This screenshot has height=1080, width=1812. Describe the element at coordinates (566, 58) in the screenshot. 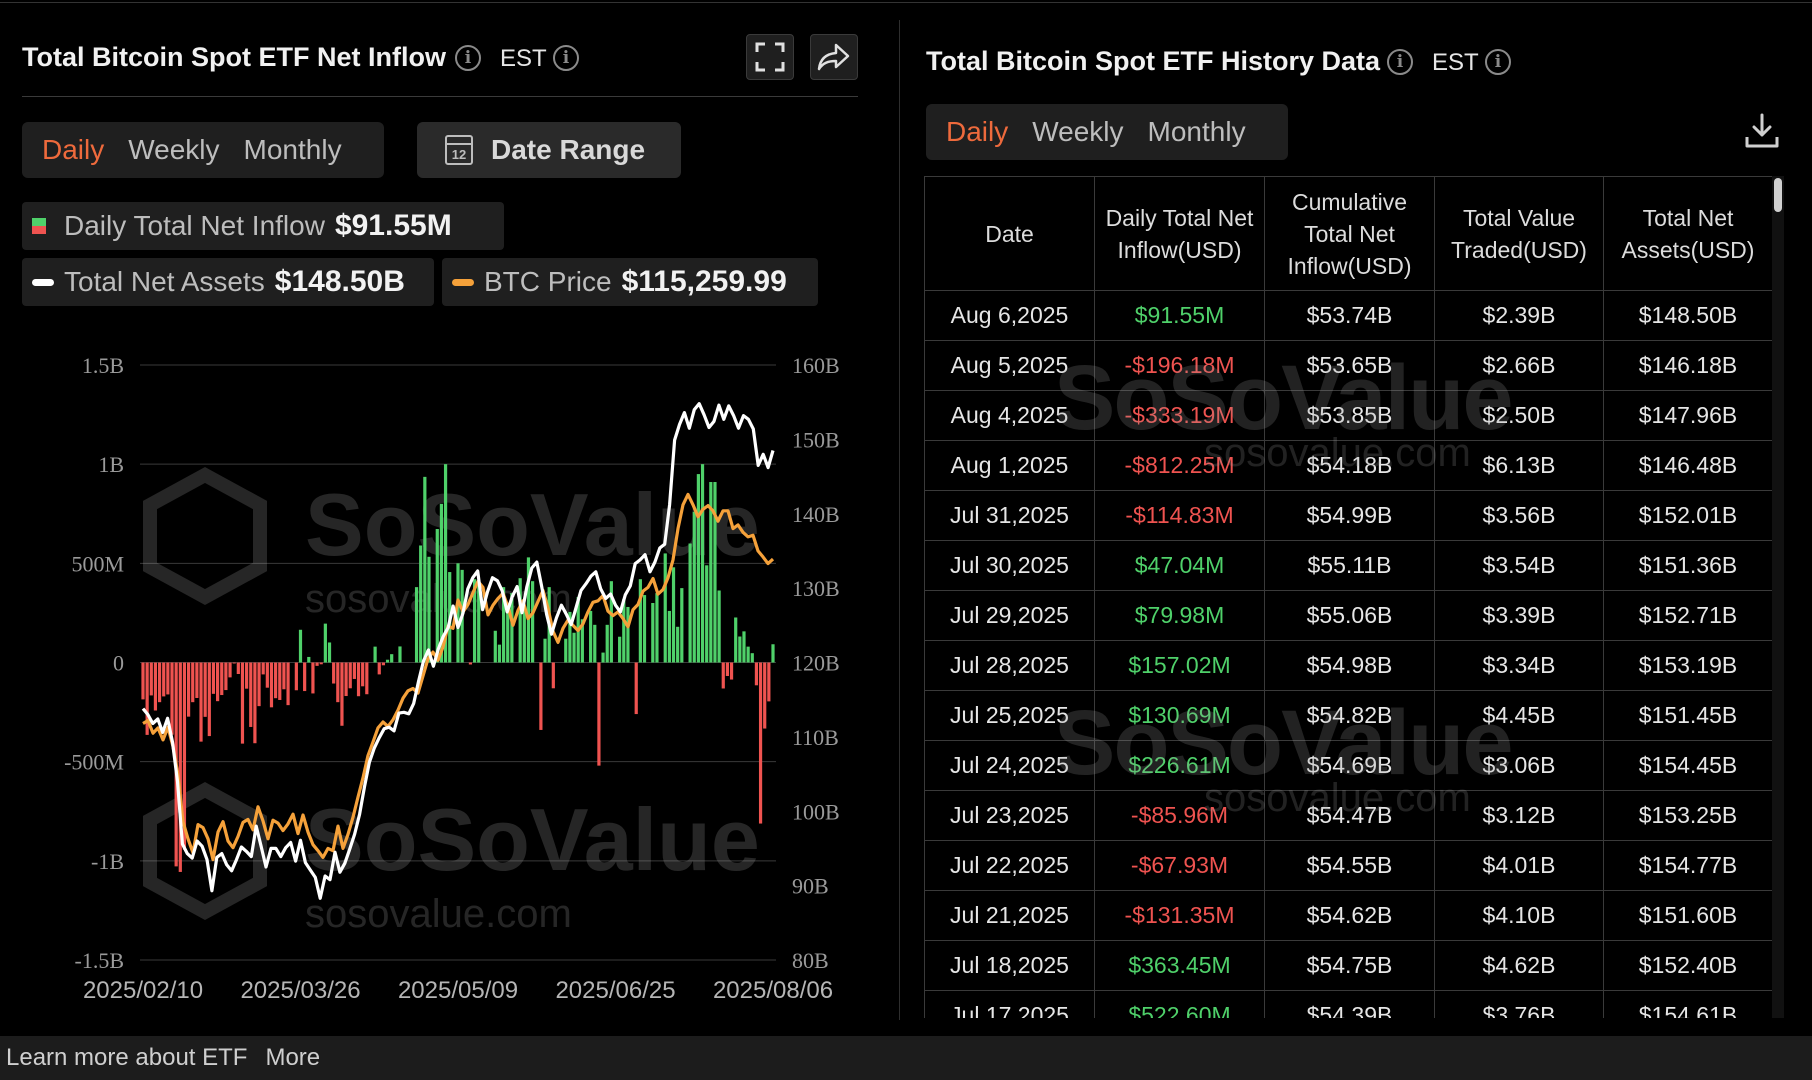

I see `timezone-info-icon: i` at that location.